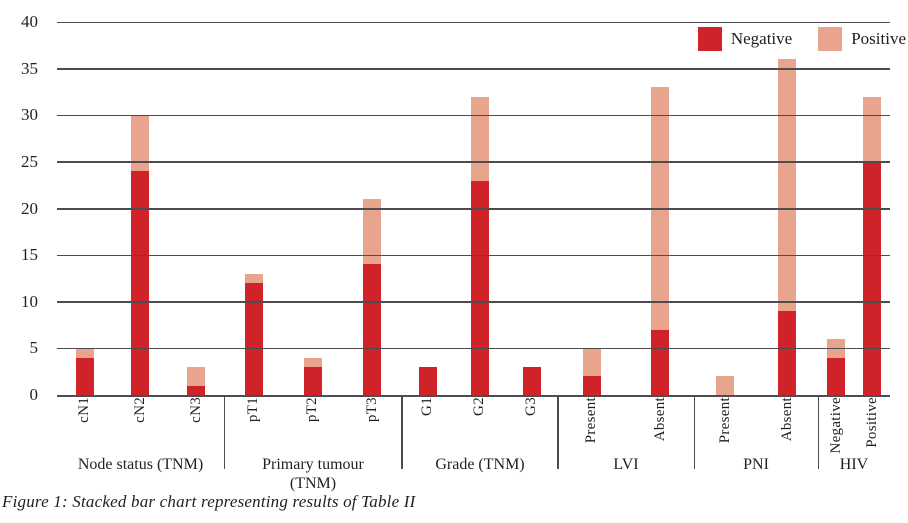 This screenshot has width=908, height=523. Describe the element at coordinates (312, 410) in the screenshot. I see `x-tick-label: pT2` at that location.